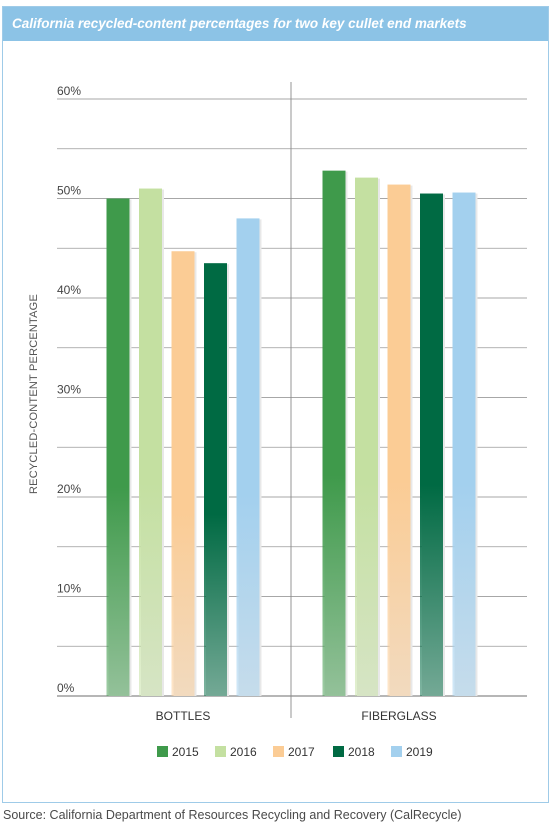 This screenshot has width=555, height=835. Describe the element at coordinates (334, 433) in the screenshot. I see `bar-fiberglass-2015` at that location.